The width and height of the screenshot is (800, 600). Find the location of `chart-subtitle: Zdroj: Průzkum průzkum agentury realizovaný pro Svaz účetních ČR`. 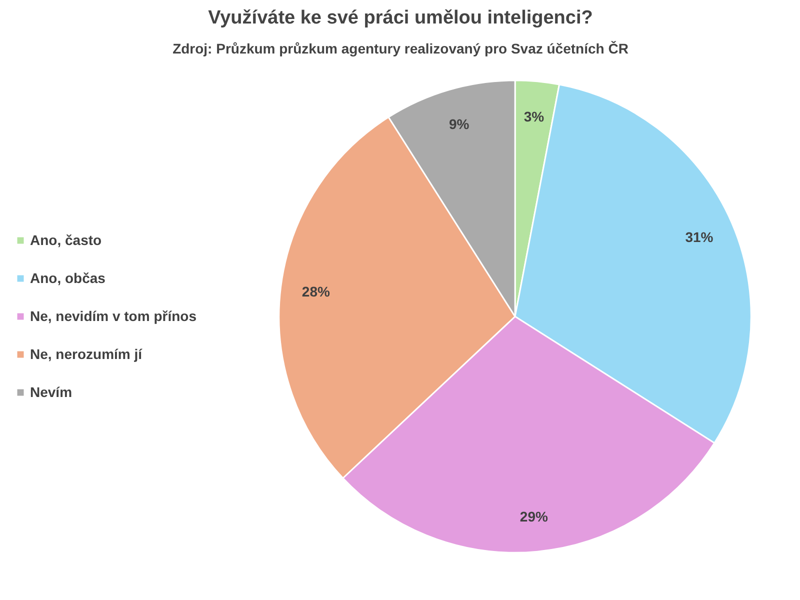

chart-subtitle: Zdroj: Průzkum průzkum agentury realizovaný pro Svaz účetních ČR is located at coordinates (400, 48).